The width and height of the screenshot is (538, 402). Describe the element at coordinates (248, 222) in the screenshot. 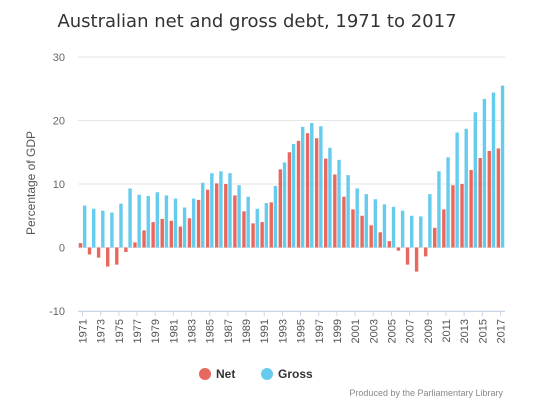

I see `bar-gross-1989` at that location.